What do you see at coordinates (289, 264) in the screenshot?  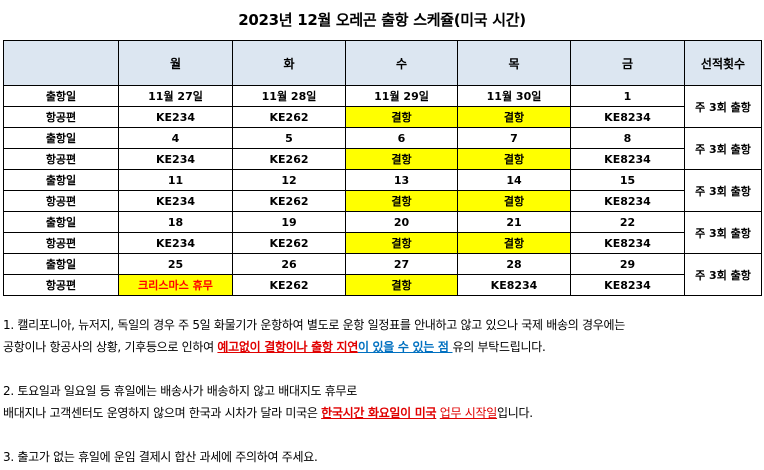 I see `date-cell: 26` at bounding box center [289, 264].